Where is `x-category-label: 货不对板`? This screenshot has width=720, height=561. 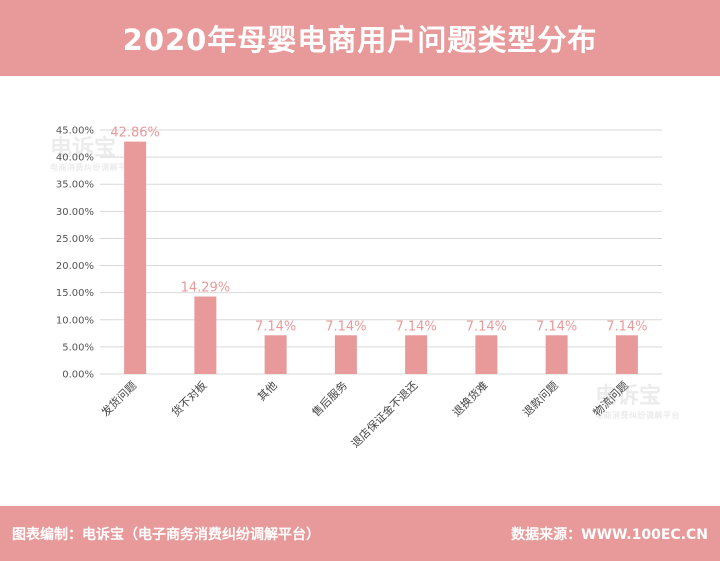
x-category-label: 货不对板 is located at coordinates (188, 398).